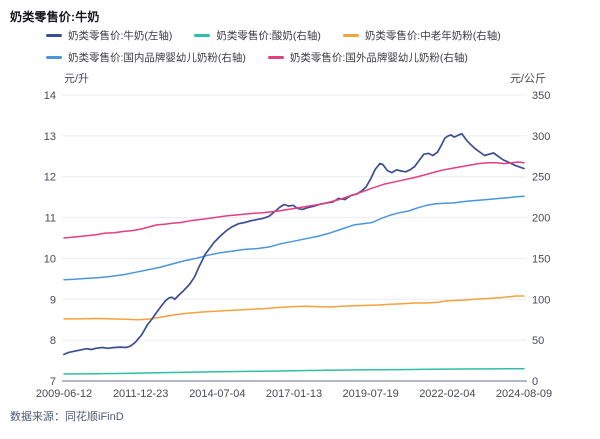  Describe the element at coordinates (350, 35) in the screenshot. I see `legend-swatch-middle-aged-powder` at that location.